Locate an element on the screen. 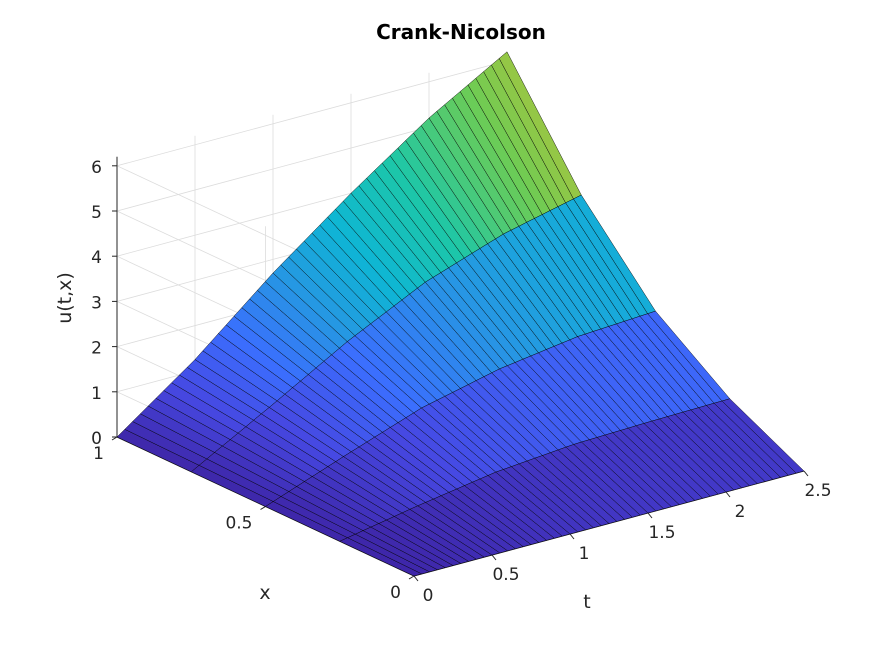 The height and width of the screenshot is (647, 891). u-tick-label: 0 is located at coordinates (96, 439).